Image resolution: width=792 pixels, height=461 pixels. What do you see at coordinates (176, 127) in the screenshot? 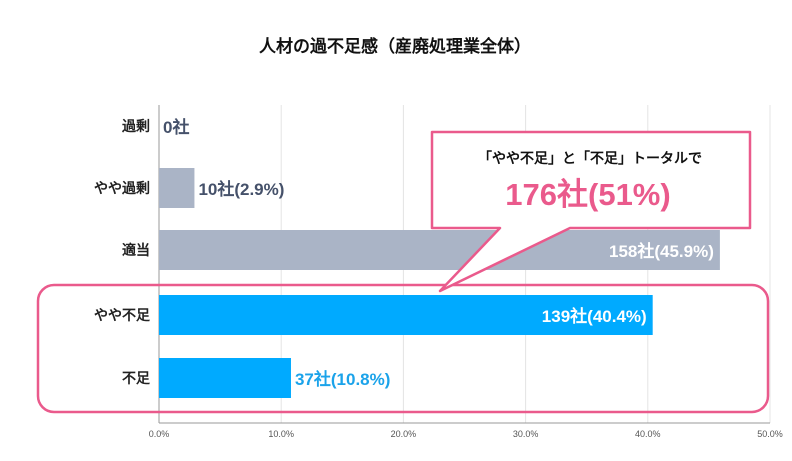
I see `data-label: 0社` at bounding box center [176, 127].